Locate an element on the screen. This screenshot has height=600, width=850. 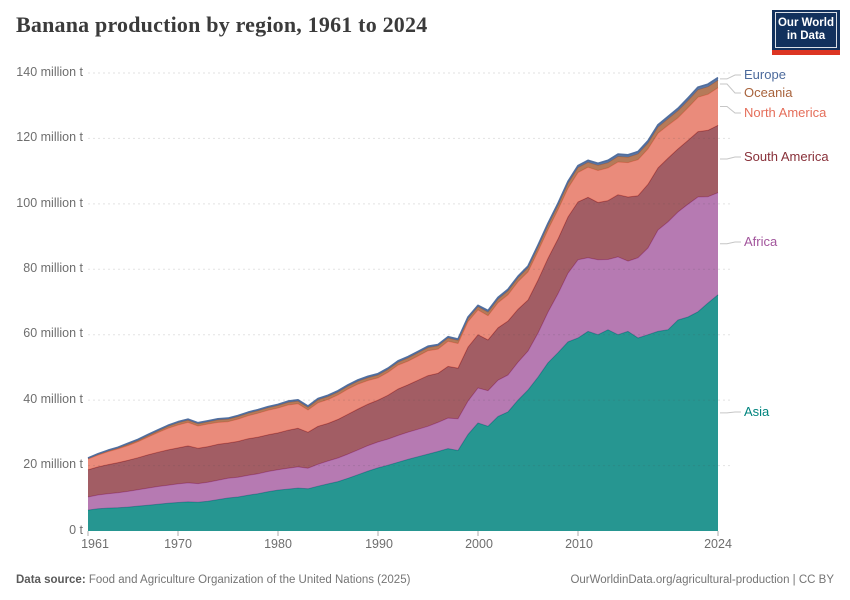
logo-line-1: Our World is located at coordinates (805, 22).